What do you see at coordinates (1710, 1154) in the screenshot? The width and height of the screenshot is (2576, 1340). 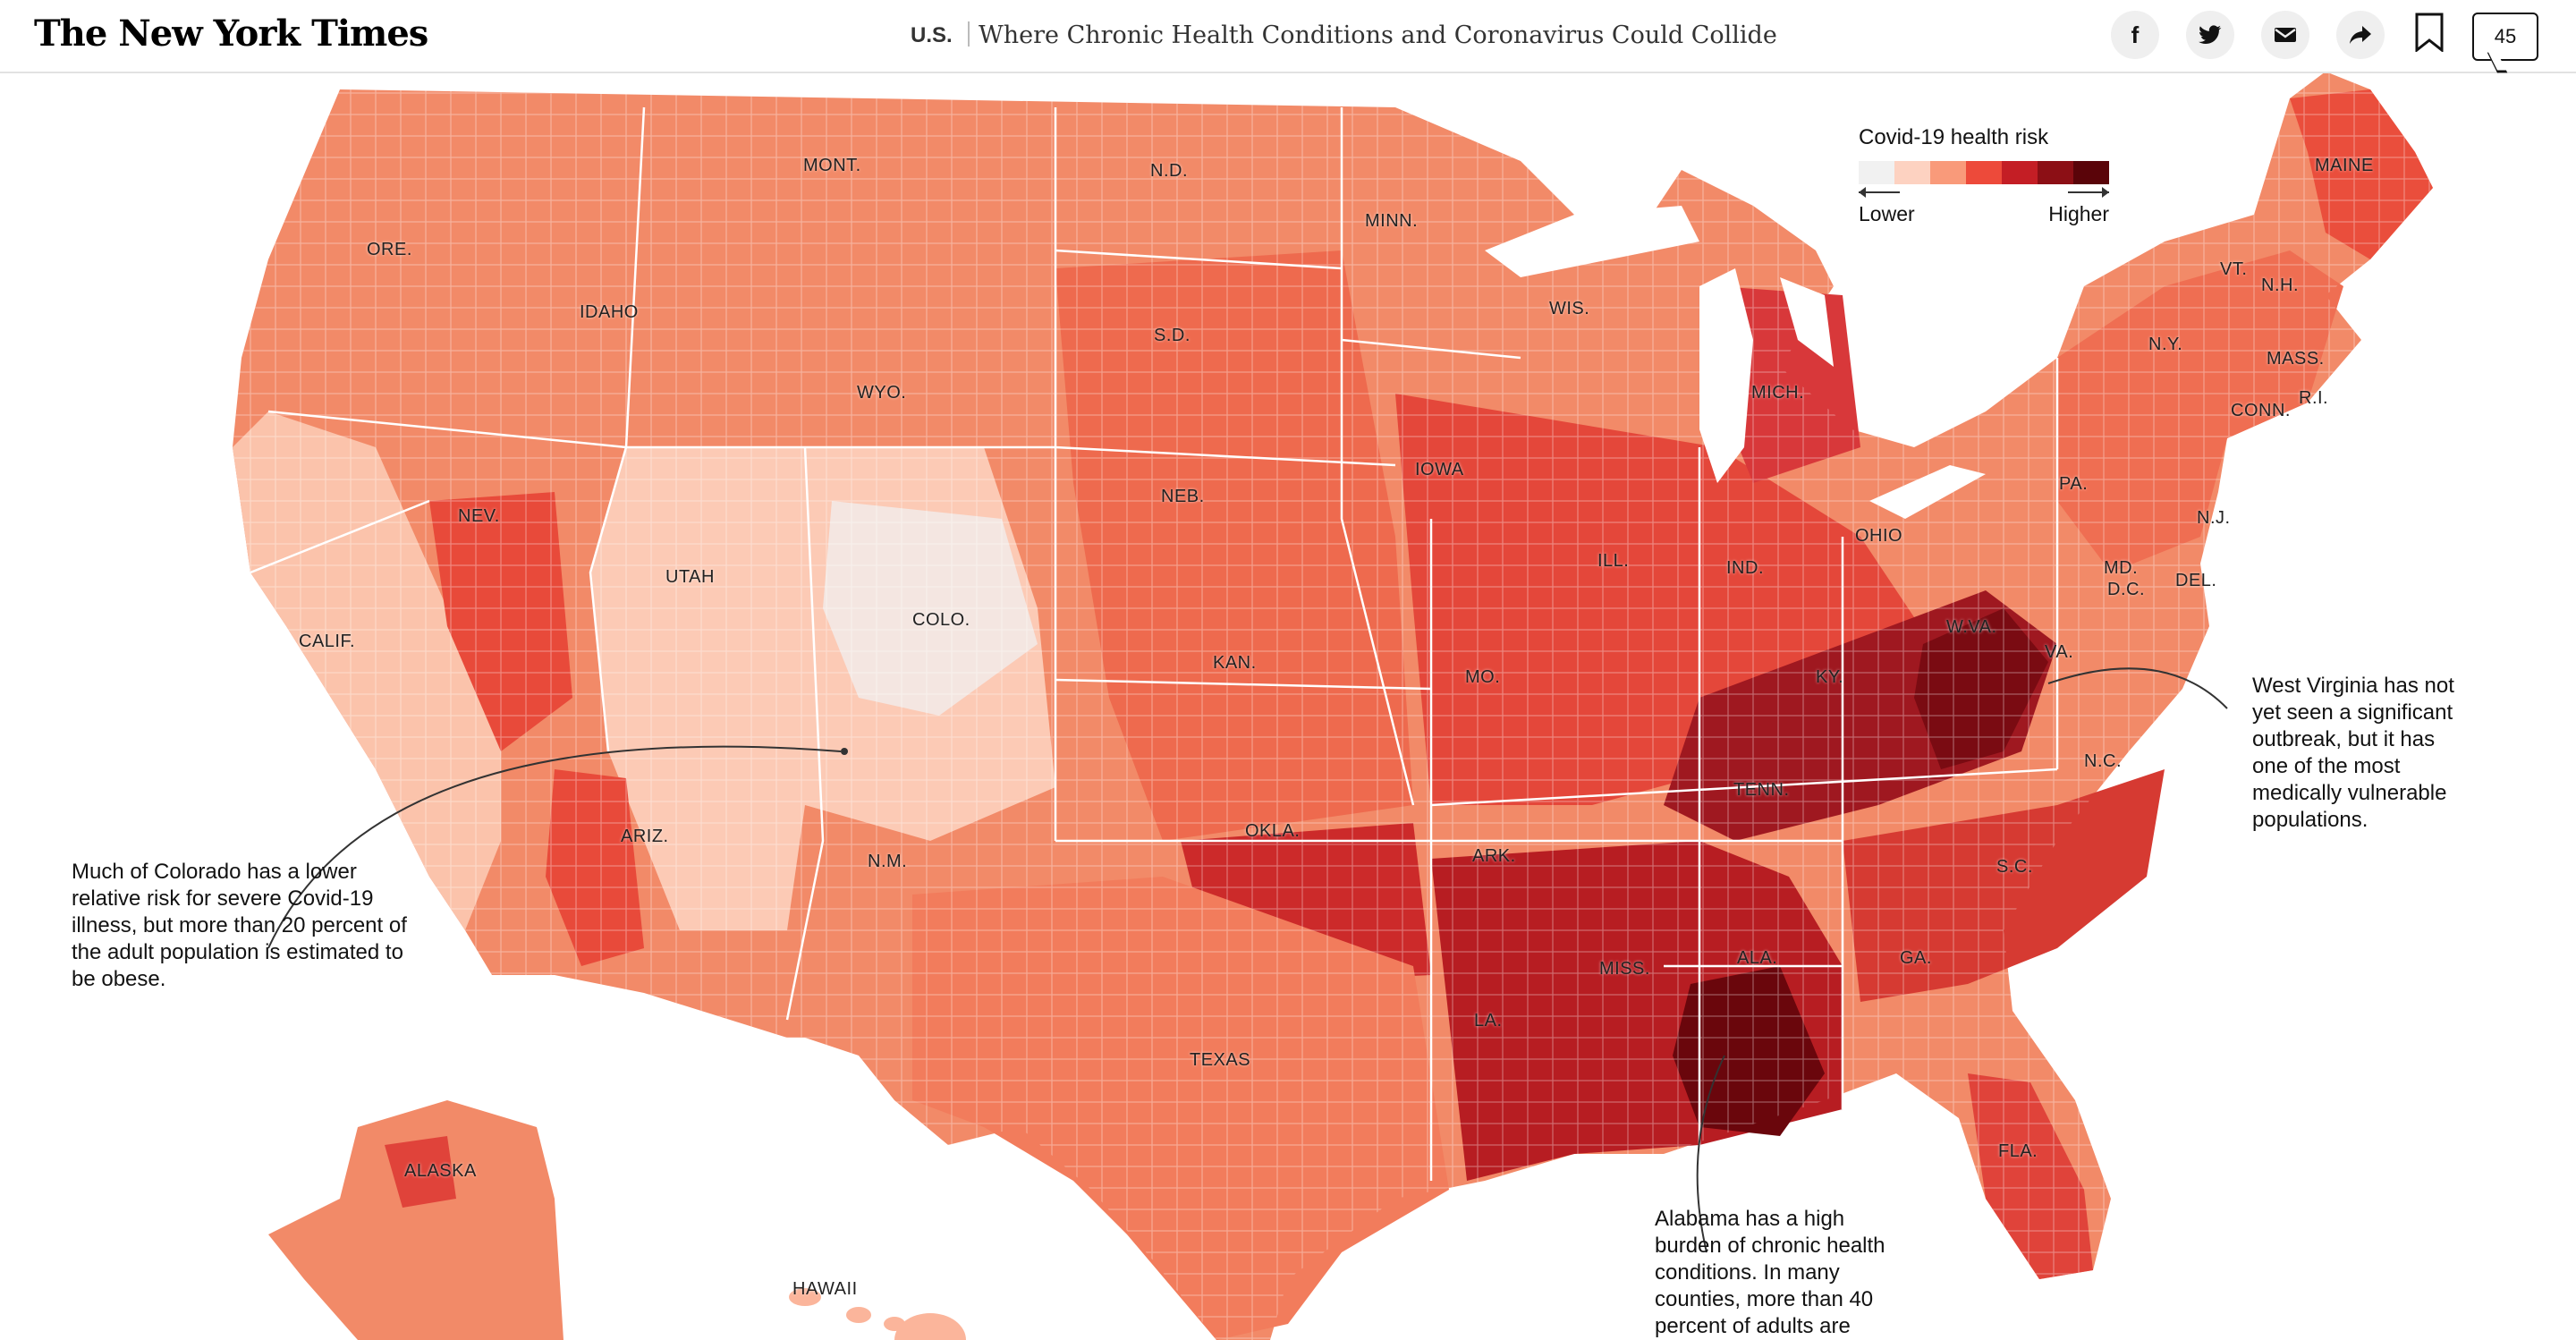 I see `alabama-leader-line` at bounding box center [1710, 1154].